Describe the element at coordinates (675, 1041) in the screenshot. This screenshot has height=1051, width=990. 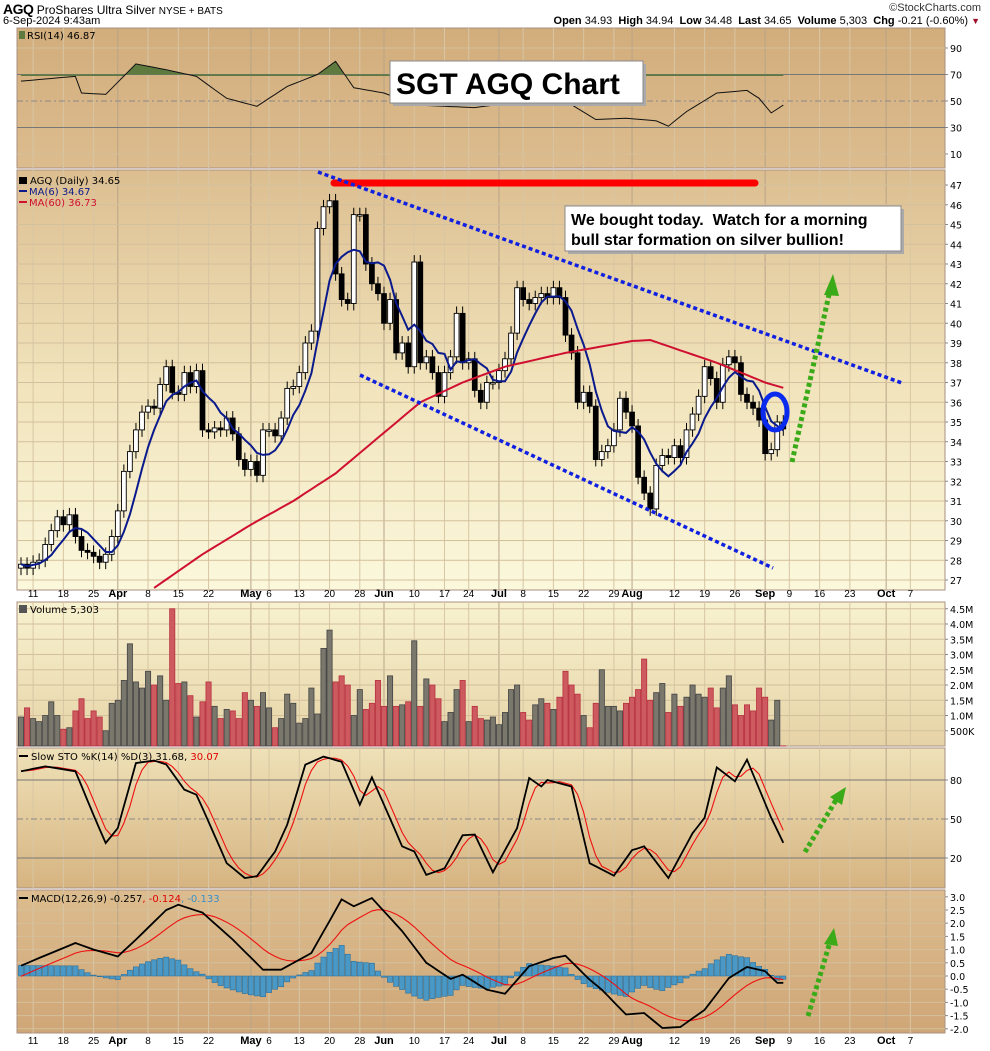
I see `date-label-bottom: 12` at that location.